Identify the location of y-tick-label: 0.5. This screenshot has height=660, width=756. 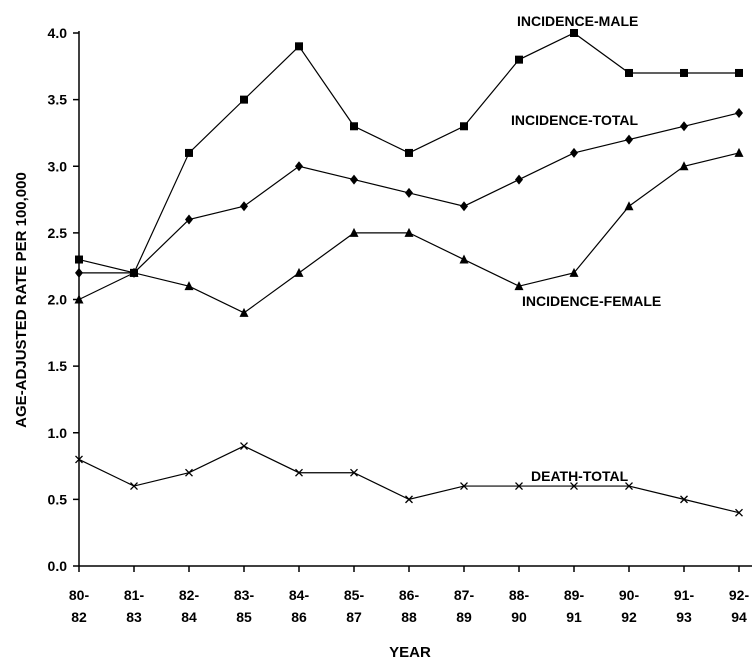
(58, 499).